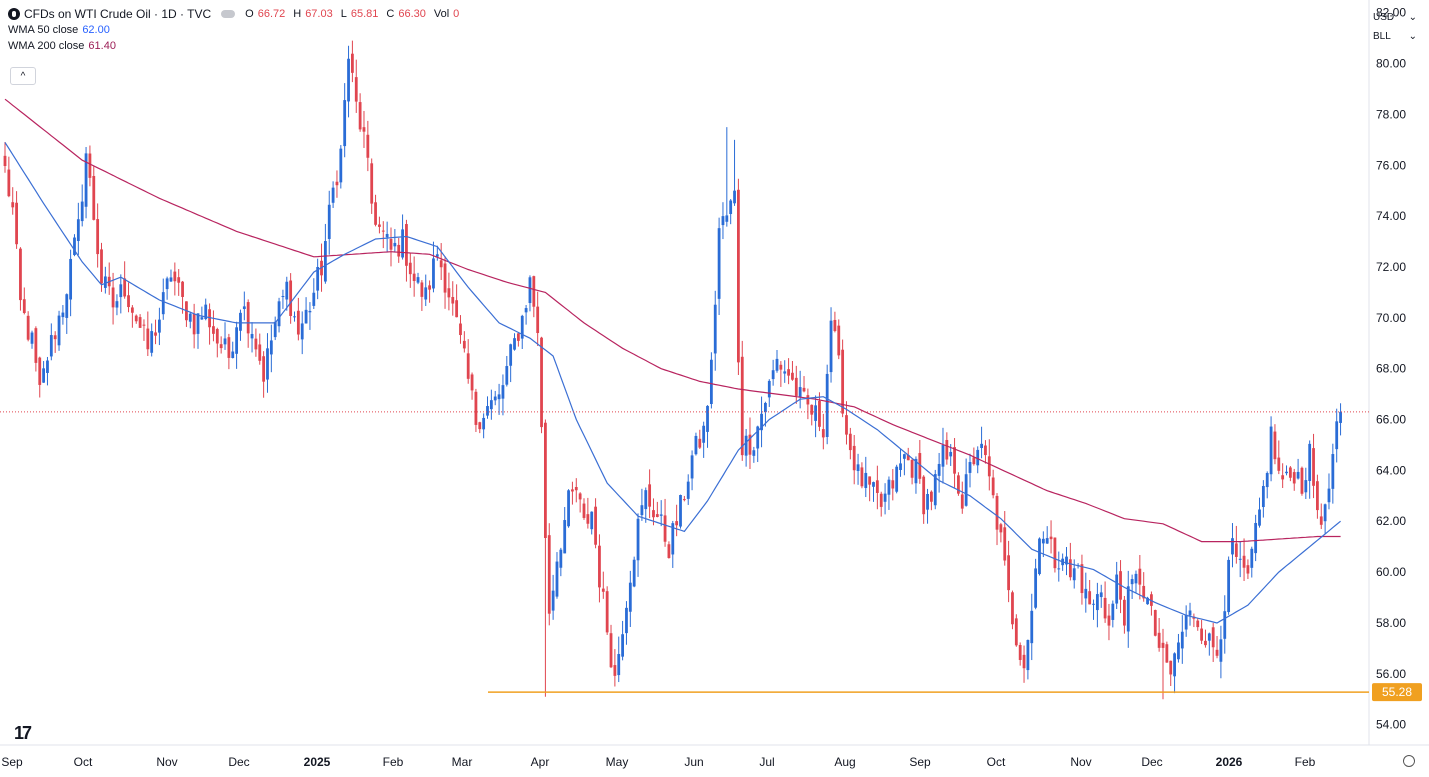  Describe the element at coordinates (766, 762) in the screenshot. I see `x-tick-label: Jul` at that location.